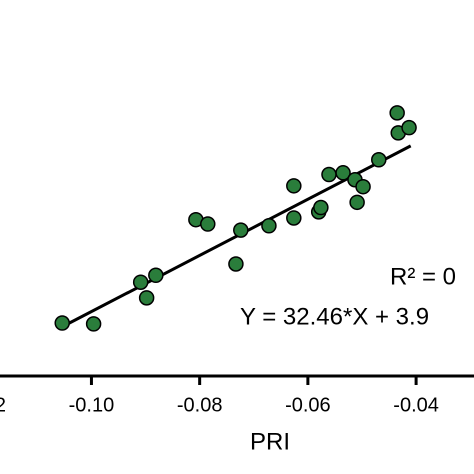 This screenshot has width=474, height=474. I want to click on equation-annotation: Y = 32.46*X + 3.9, so click(334, 316).